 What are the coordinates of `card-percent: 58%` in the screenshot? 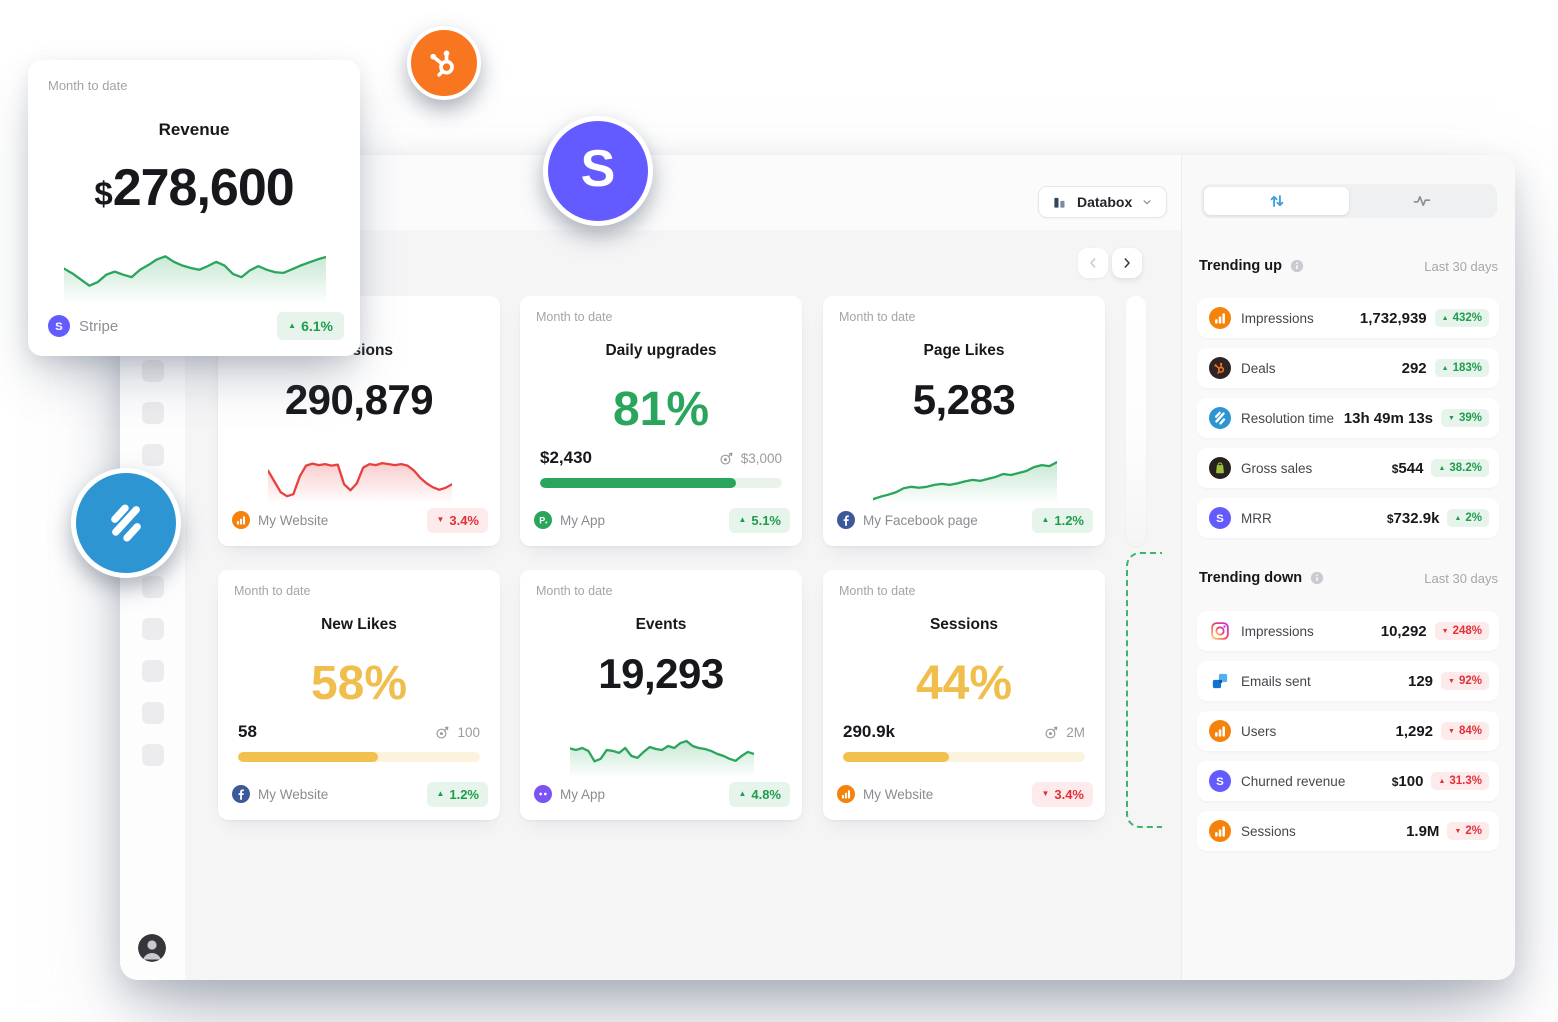 It's located at (359, 683).